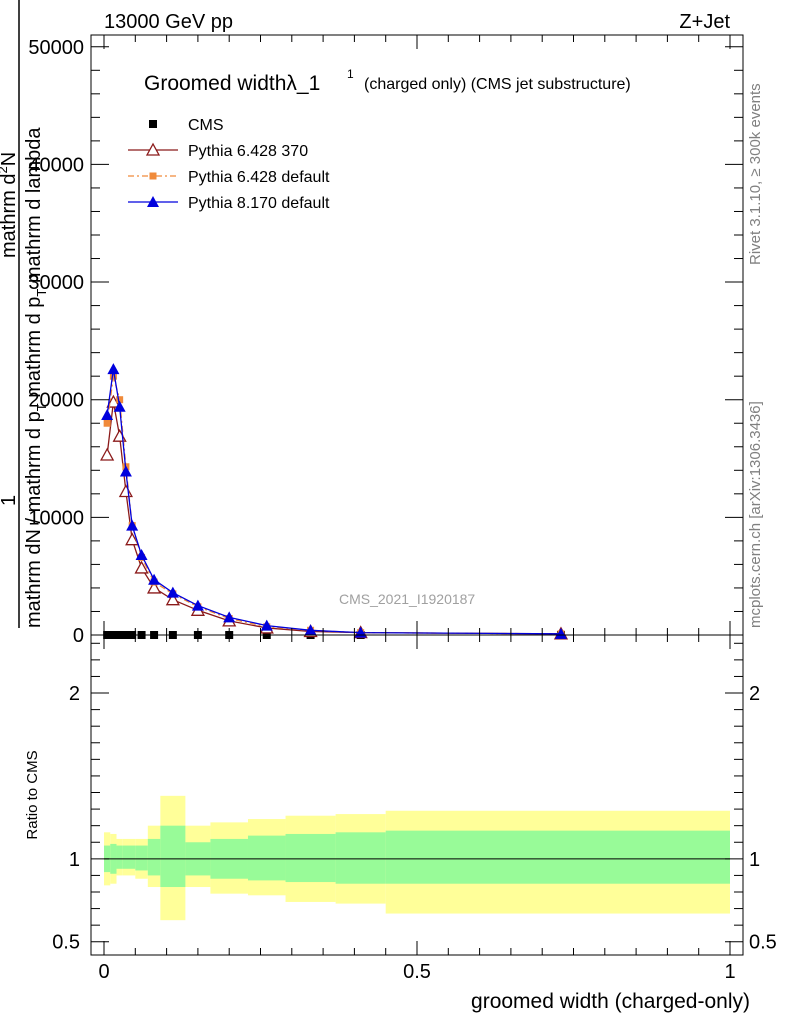 The image size is (786, 1024). What do you see at coordinates (497, 84) in the screenshot?
I see `chart-subtitle: (charged only) (CMS jet substructure)` at bounding box center [497, 84].